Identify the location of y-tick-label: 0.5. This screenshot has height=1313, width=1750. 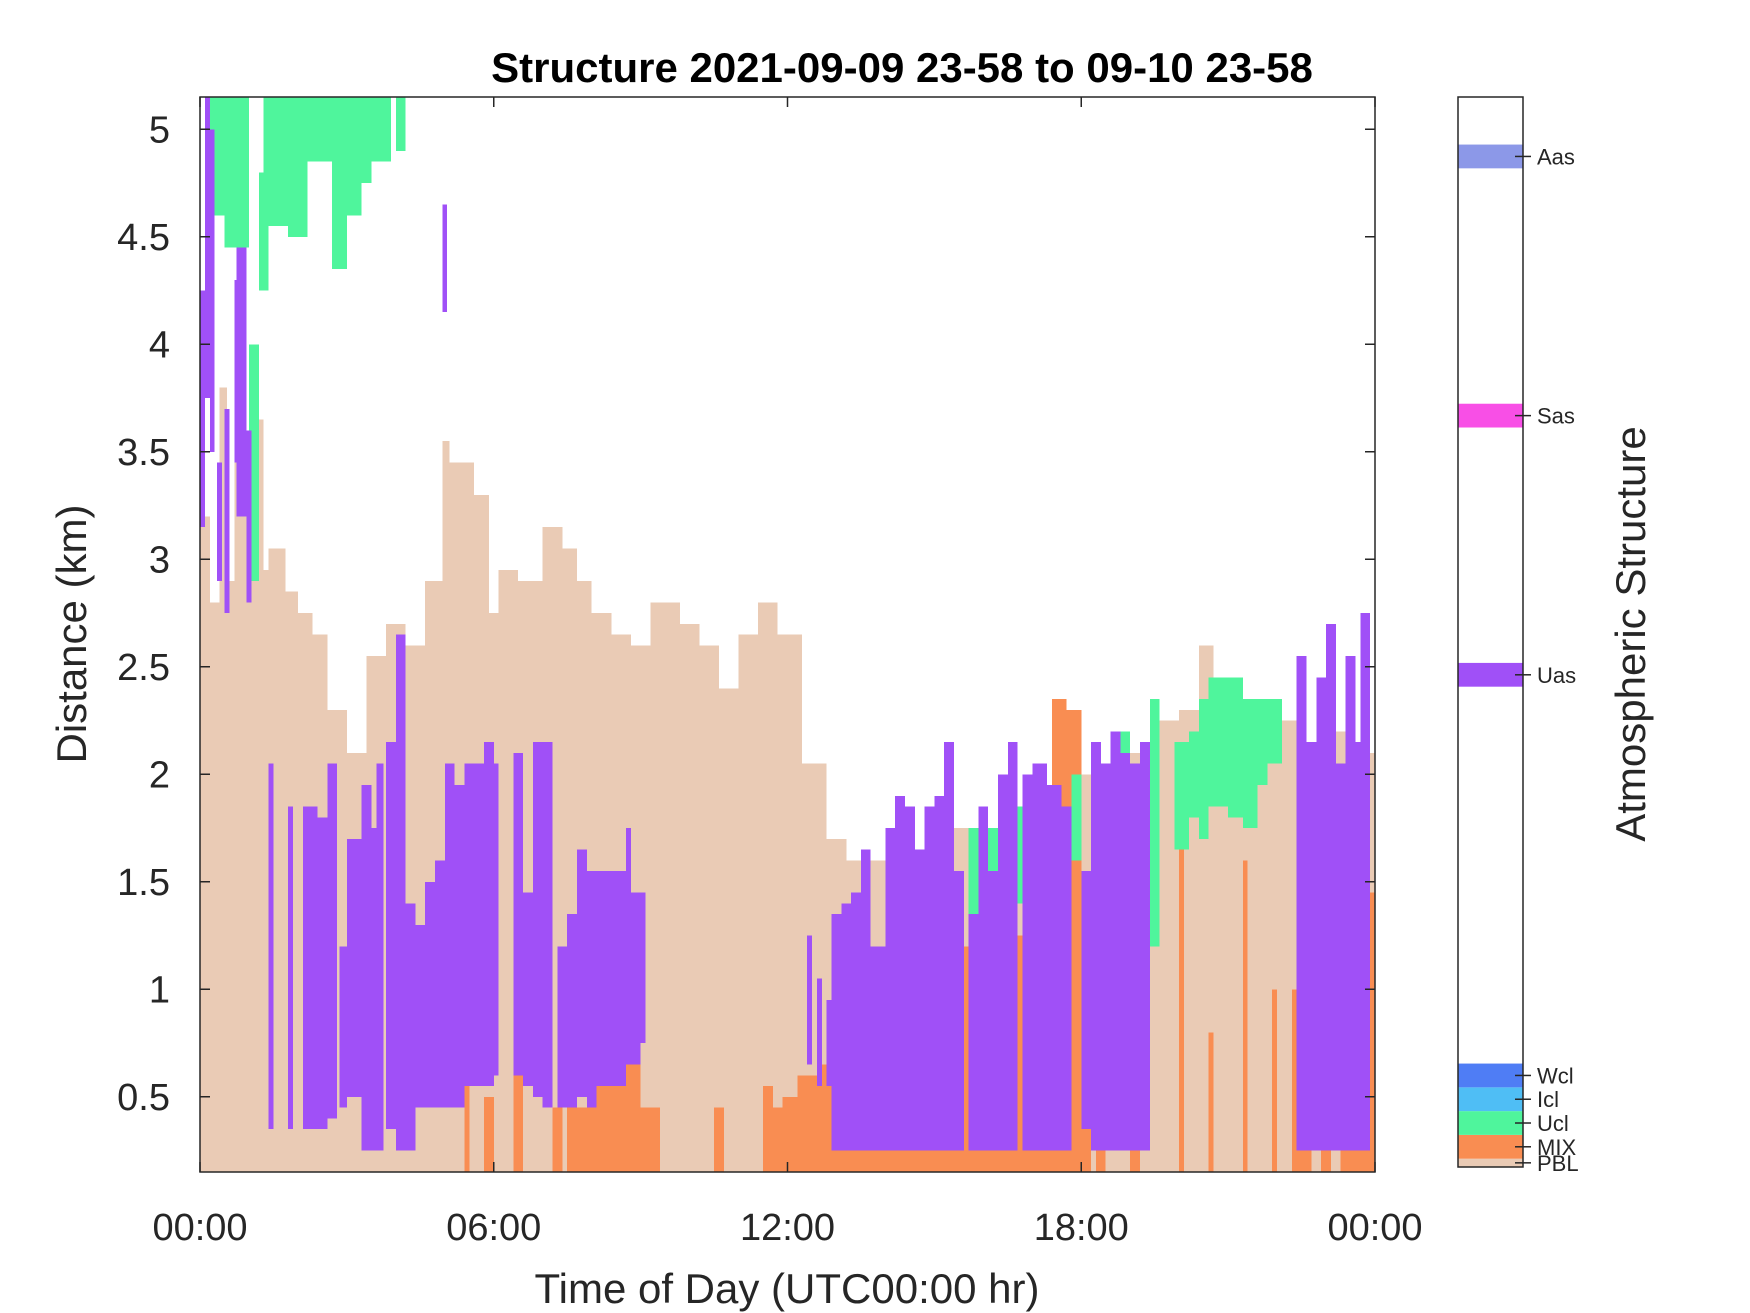
(143, 1098).